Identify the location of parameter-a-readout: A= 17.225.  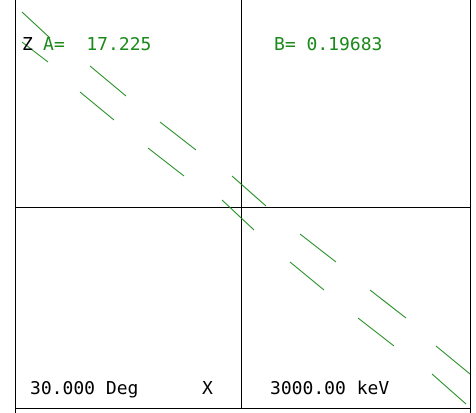
(97, 44).